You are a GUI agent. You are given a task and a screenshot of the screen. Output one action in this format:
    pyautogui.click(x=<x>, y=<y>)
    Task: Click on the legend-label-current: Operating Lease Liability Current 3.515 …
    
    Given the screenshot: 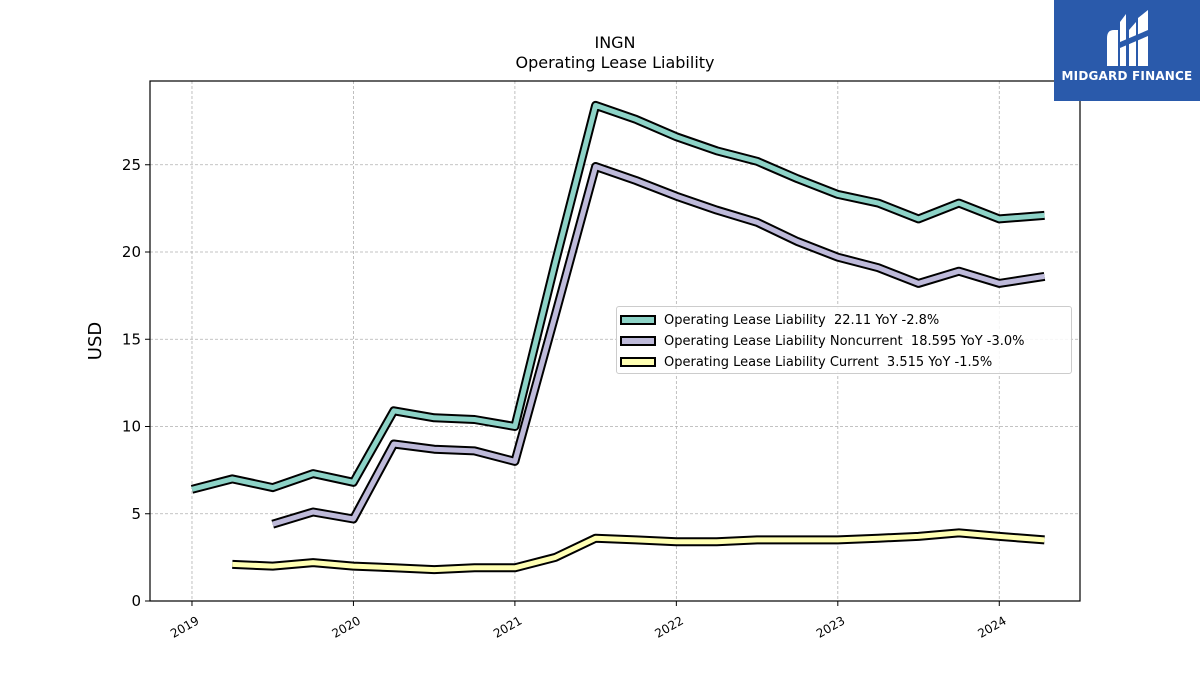 What is the action you would take?
    pyautogui.click(x=828, y=362)
    